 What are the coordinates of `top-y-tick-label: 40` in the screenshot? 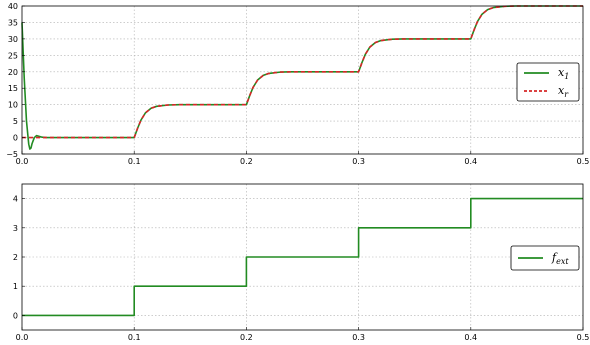 It's located at (13, 6).